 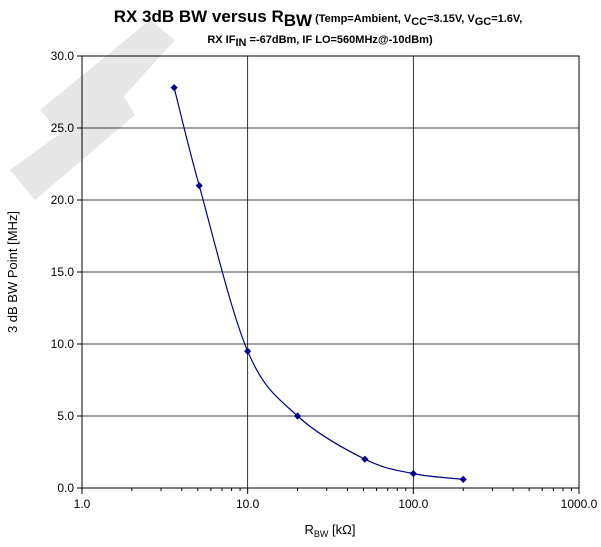 What do you see at coordinates (63, 128) in the screenshot?
I see `y-tick-label: 25.0` at bounding box center [63, 128].